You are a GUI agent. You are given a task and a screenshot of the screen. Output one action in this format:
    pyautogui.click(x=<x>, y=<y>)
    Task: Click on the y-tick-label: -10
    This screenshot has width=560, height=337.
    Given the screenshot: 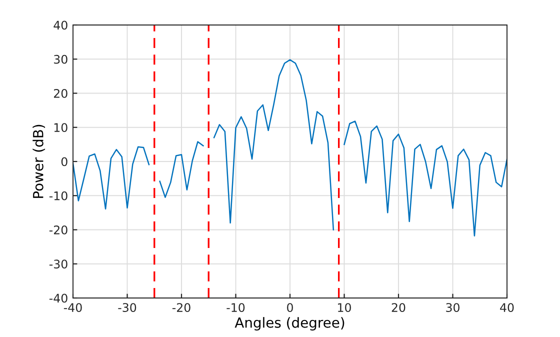 What is the action you would take?
    pyautogui.click(x=58, y=195)
    